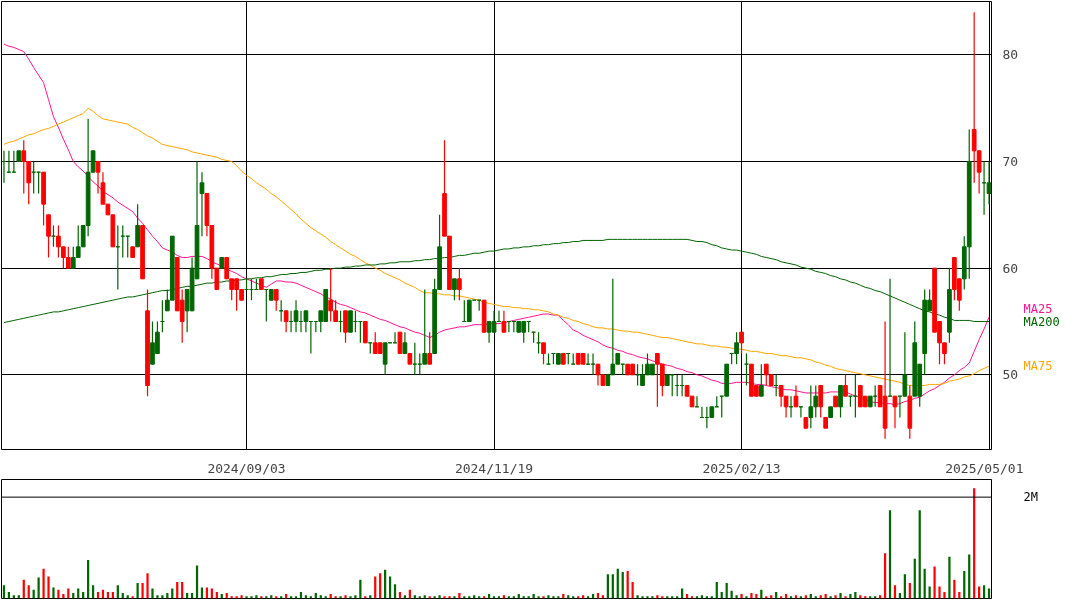 The image size is (1065, 600). I want to click on x-tick-label: 2024/11/19, so click(494, 468).